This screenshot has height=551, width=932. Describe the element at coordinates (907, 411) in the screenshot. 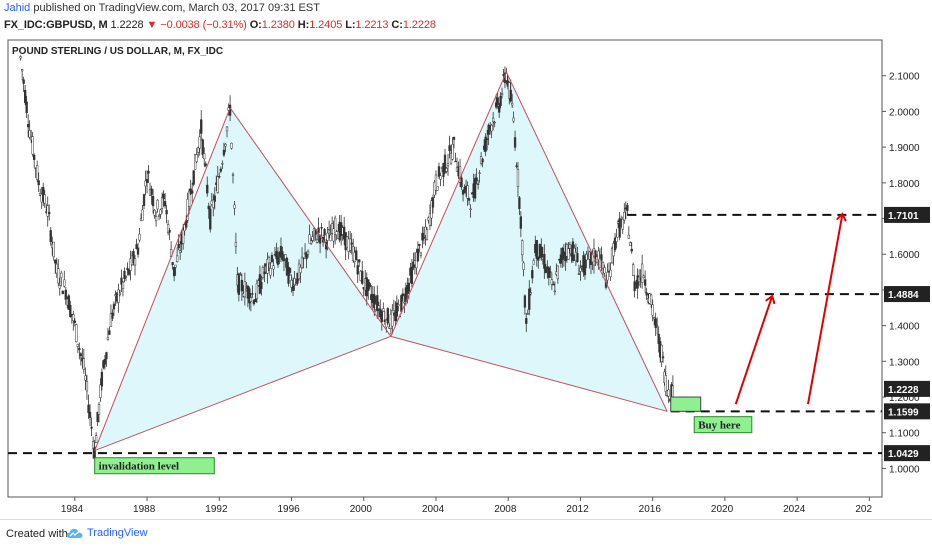

I see `level-price-label-bg` at that location.